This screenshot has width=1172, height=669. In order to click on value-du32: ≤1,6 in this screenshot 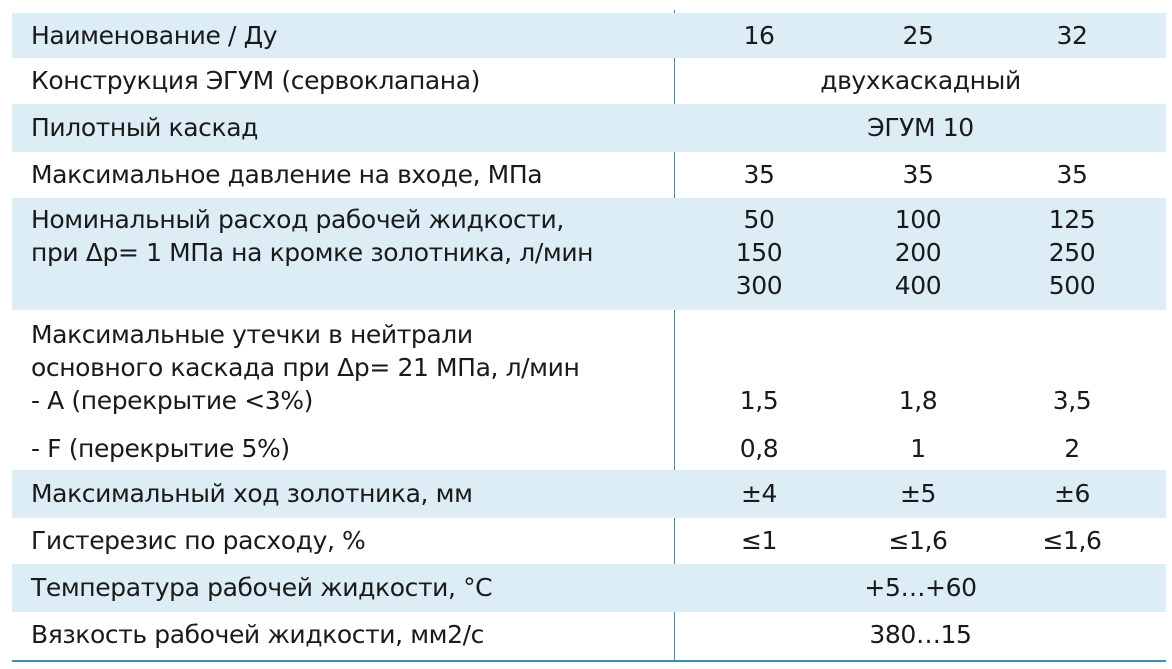, I will do `click(1072, 540)`.